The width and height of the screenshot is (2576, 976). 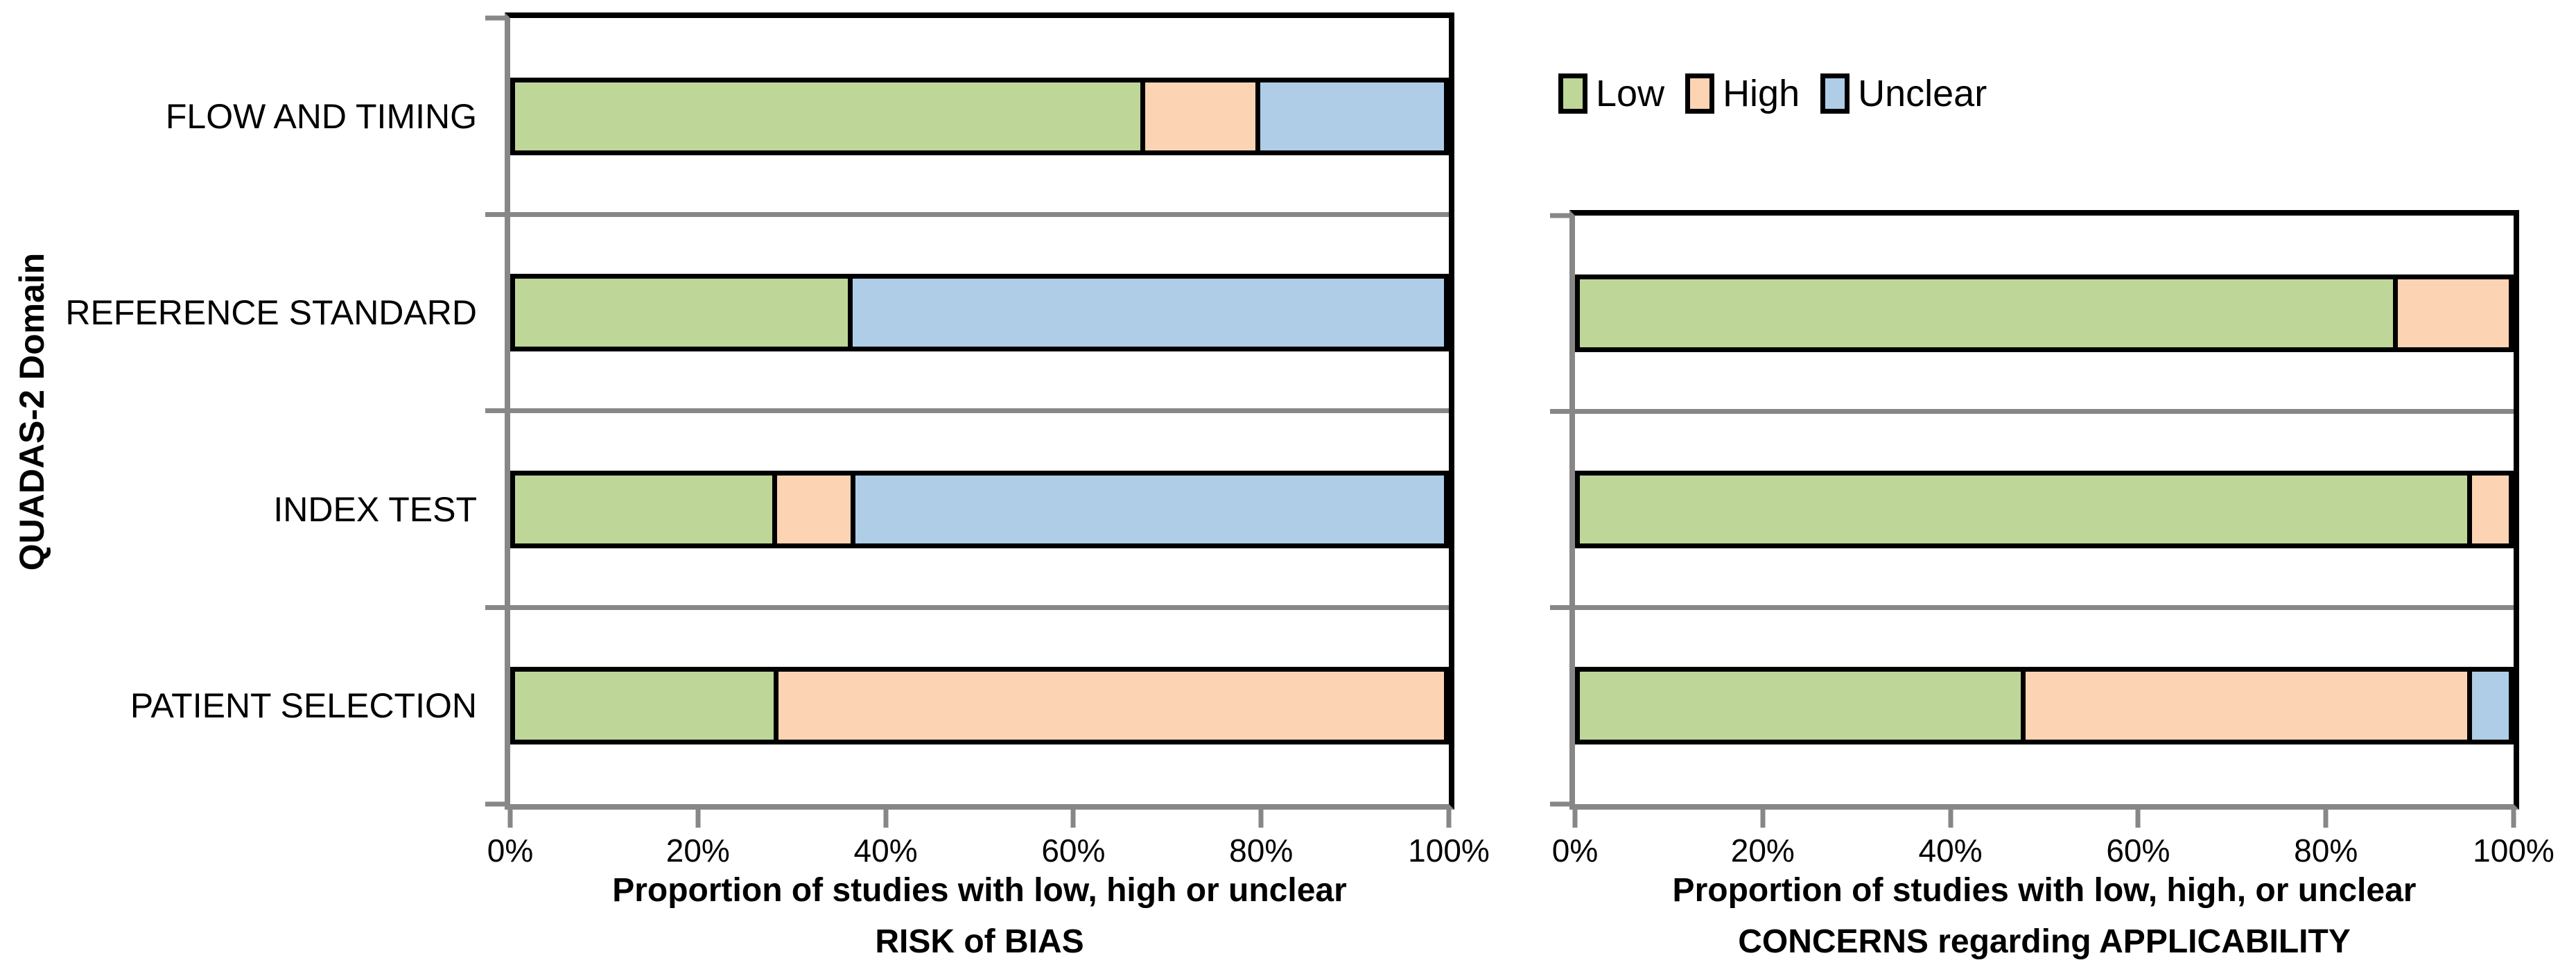 What do you see at coordinates (2053, 852) in the screenshot?
I see `applicability-x-axis: 0% 20% 40% 60% 80% 100%` at bounding box center [2053, 852].